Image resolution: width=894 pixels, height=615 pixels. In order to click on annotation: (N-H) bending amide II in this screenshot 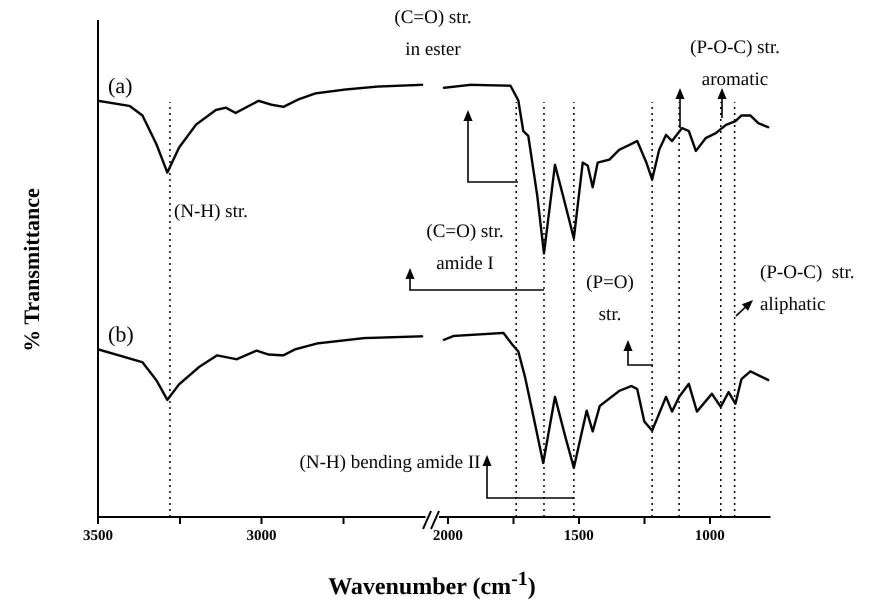, I will do `click(390, 462)`.